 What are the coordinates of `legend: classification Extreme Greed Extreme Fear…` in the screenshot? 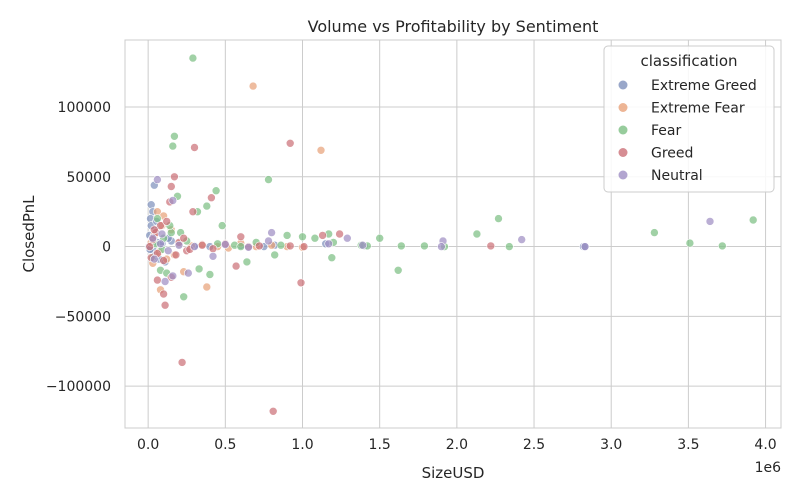 It's located at (689, 119).